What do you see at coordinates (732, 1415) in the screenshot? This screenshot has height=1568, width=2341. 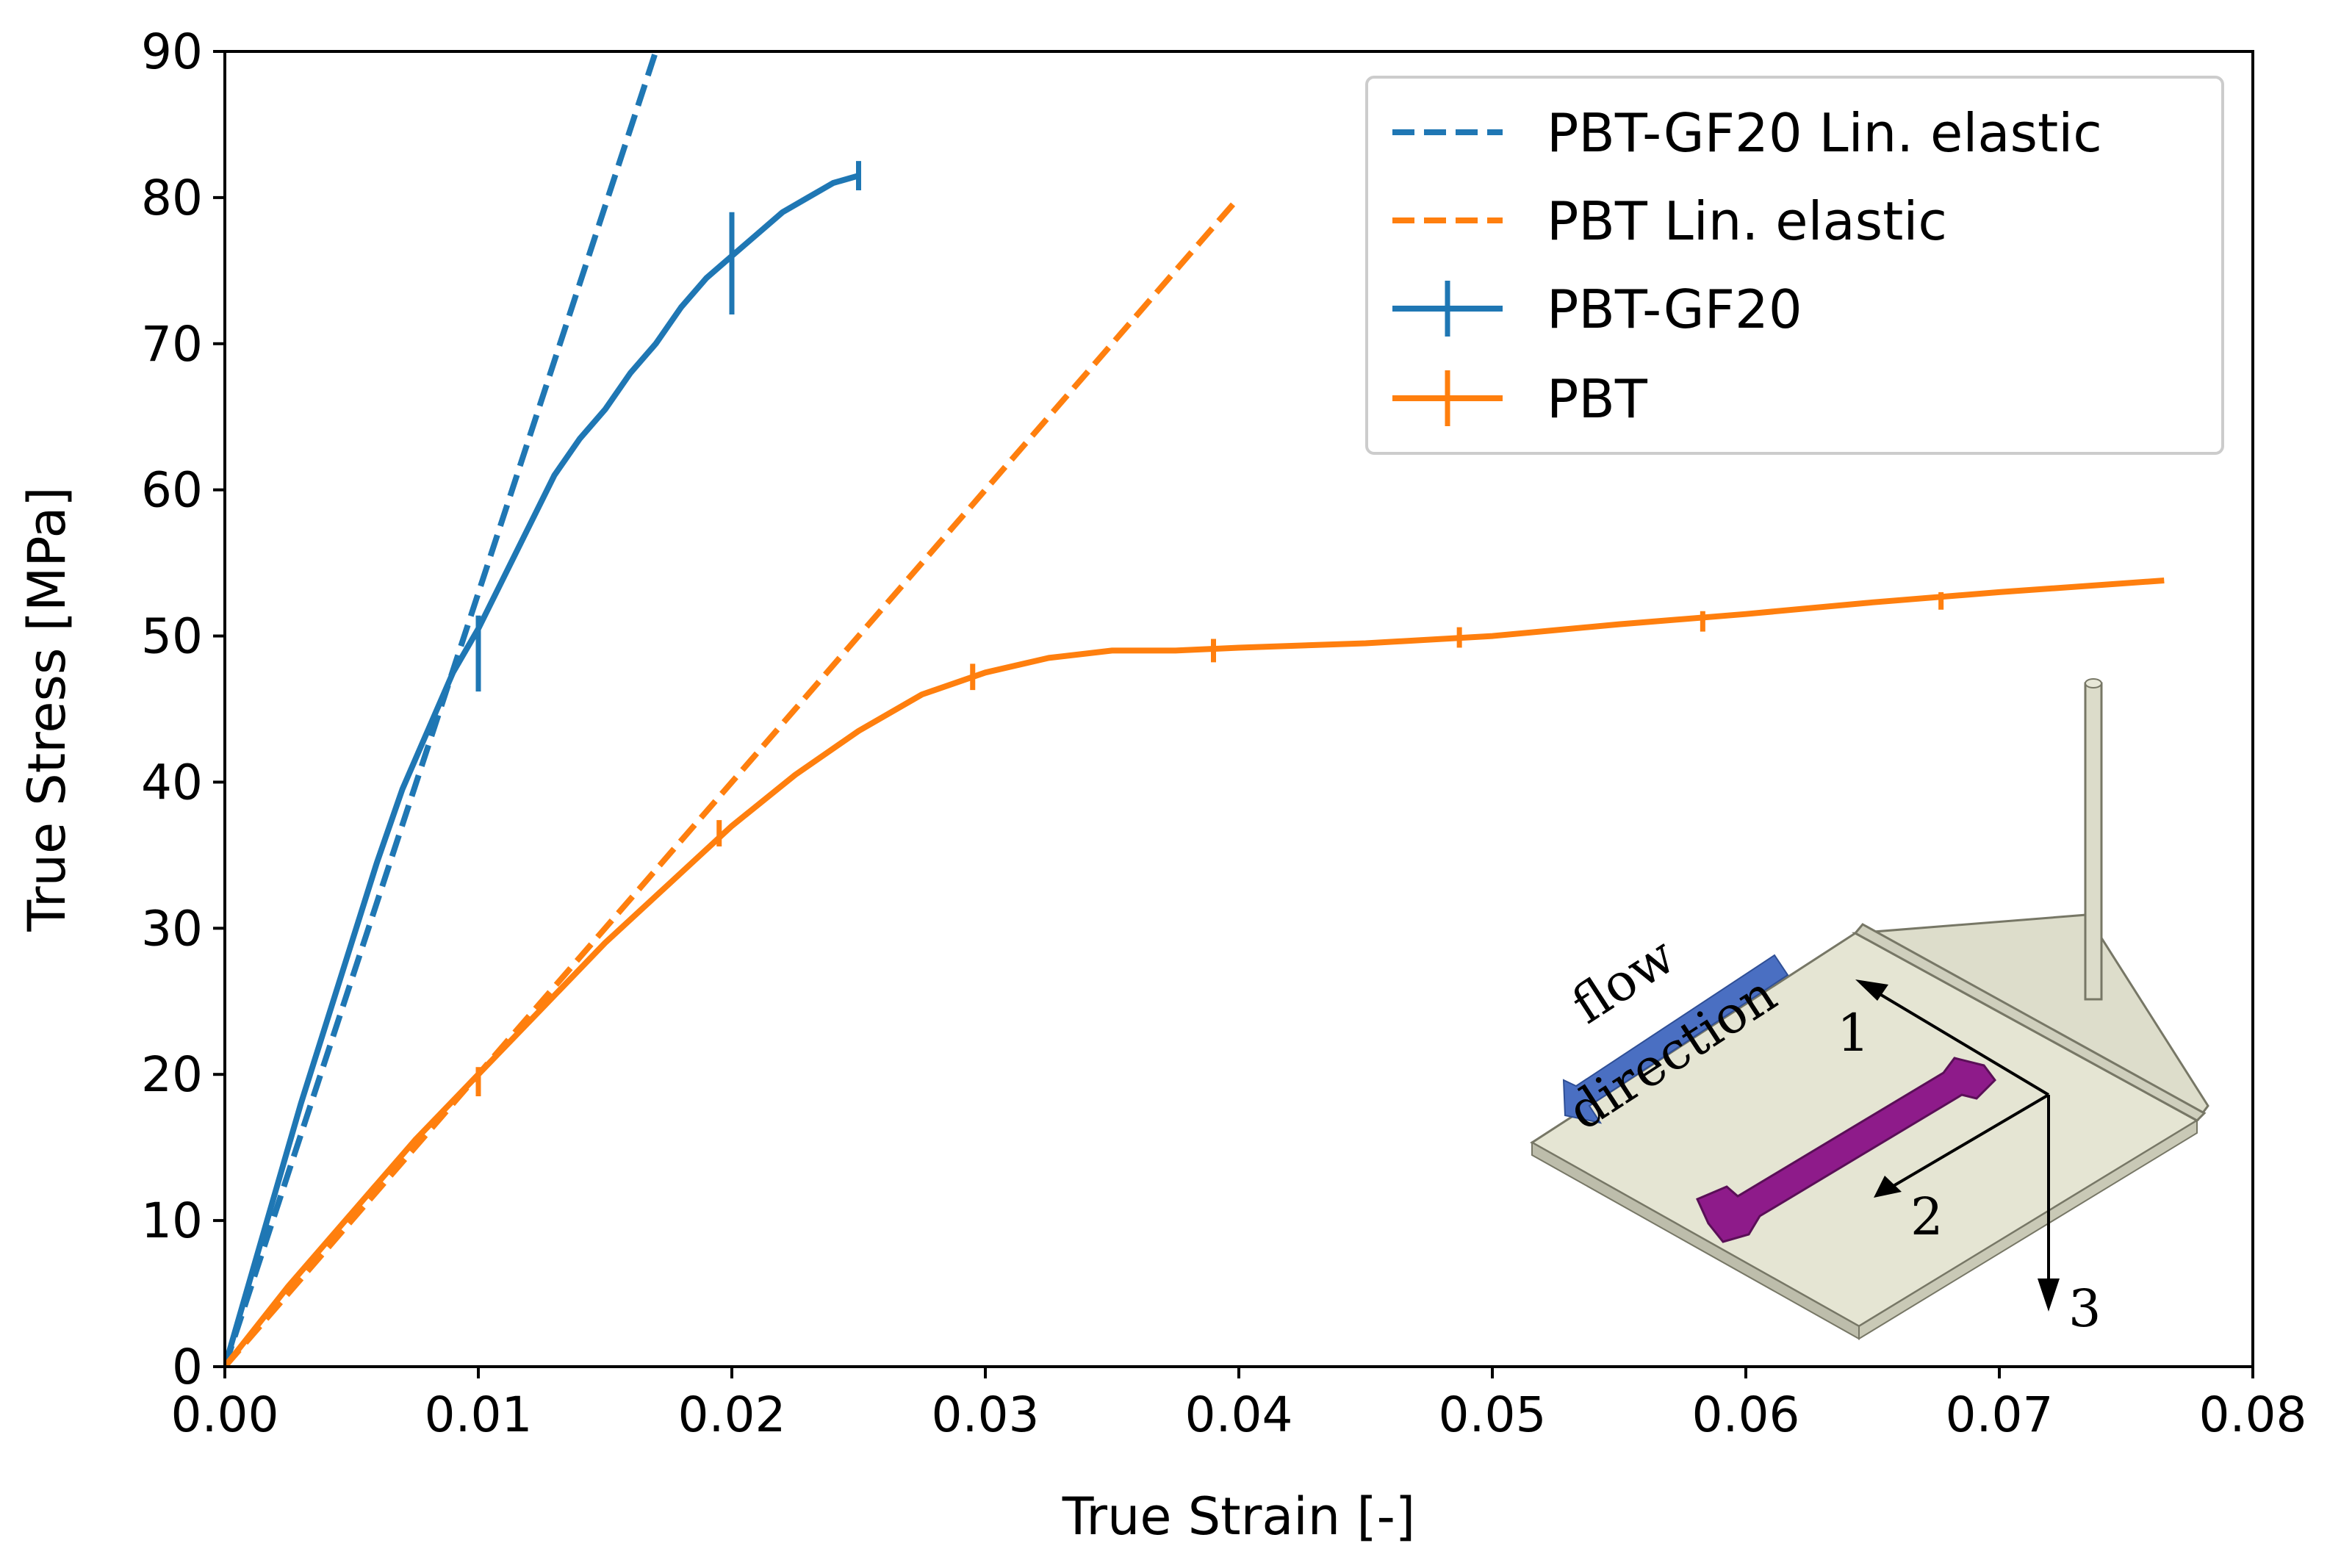 I see `x-tick-label: 0.02` at bounding box center [732, 1415].